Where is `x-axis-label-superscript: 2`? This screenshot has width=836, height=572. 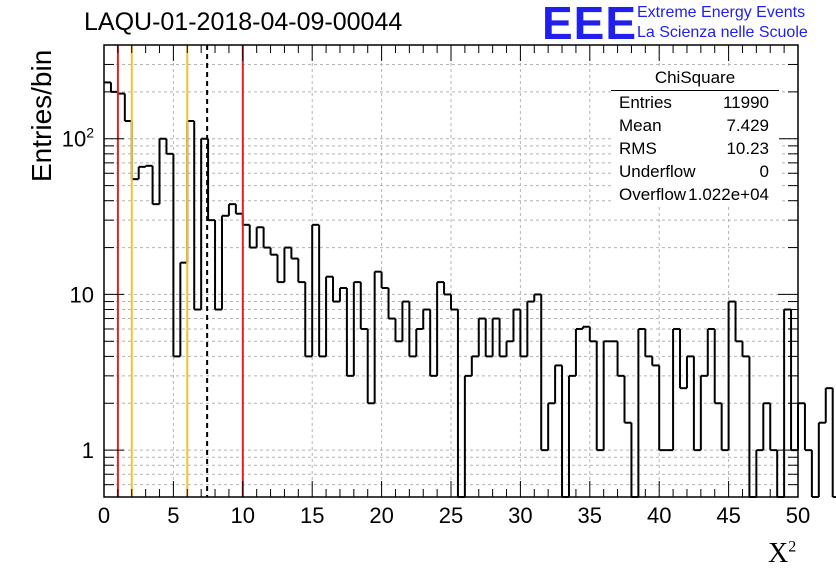 x-axis-label-superscript: 2 is located at coordinates (792, 547).